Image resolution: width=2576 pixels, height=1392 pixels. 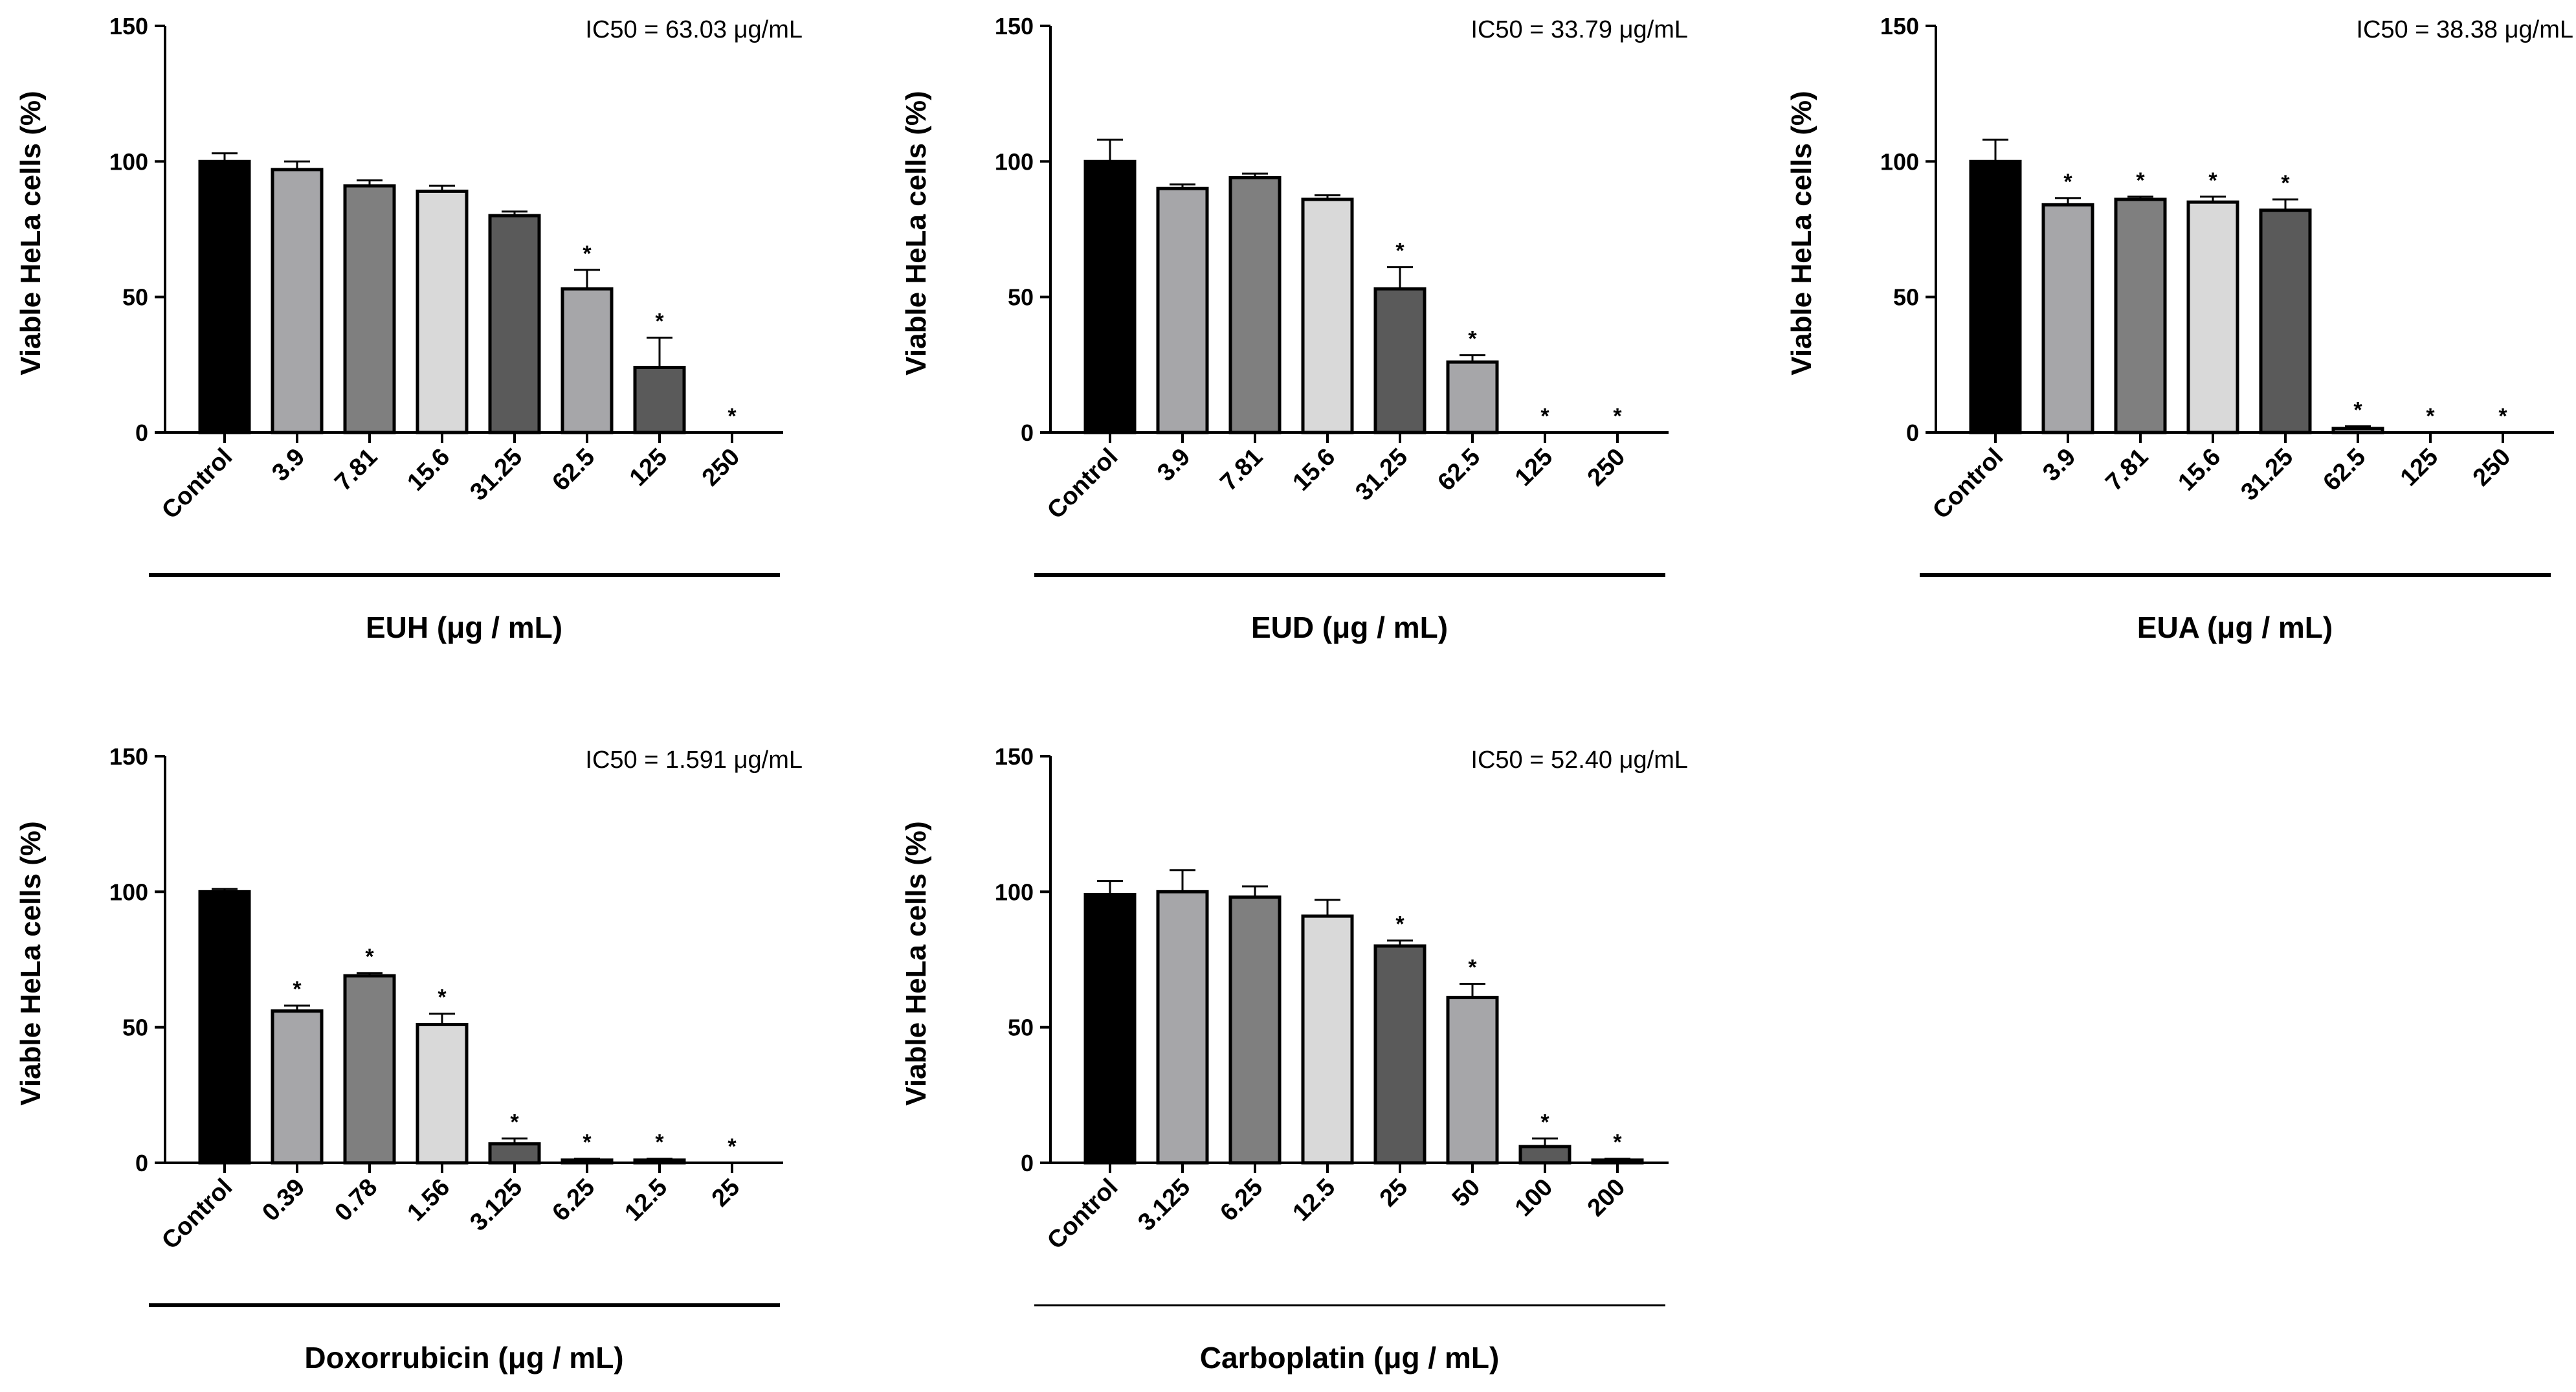 I want to click on x-tick-label: 100, so click(x=1534, y=1198).